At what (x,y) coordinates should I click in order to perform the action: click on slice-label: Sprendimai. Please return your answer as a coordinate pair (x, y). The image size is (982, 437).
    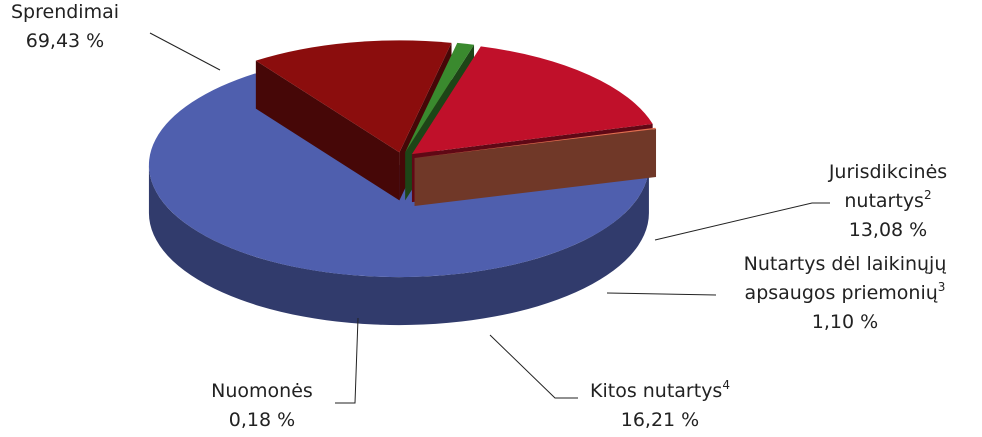
    Looking at the image, I should click on (65, 12).